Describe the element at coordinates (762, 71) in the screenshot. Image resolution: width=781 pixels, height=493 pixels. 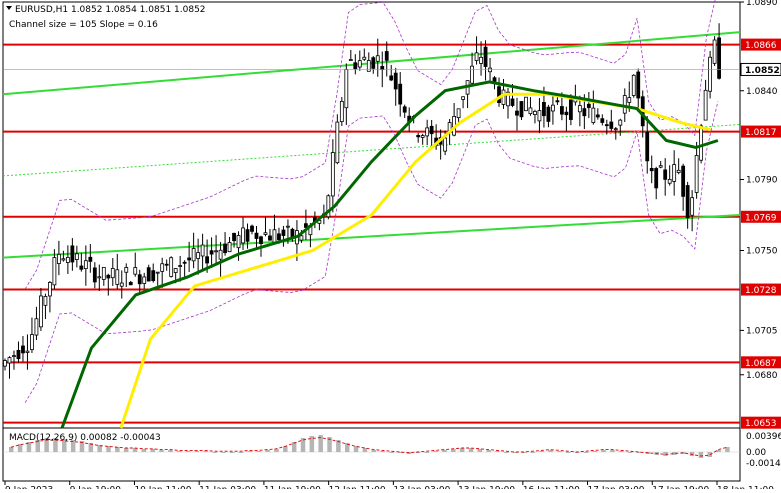
I see `current-price-label: 1.0852` at that location.